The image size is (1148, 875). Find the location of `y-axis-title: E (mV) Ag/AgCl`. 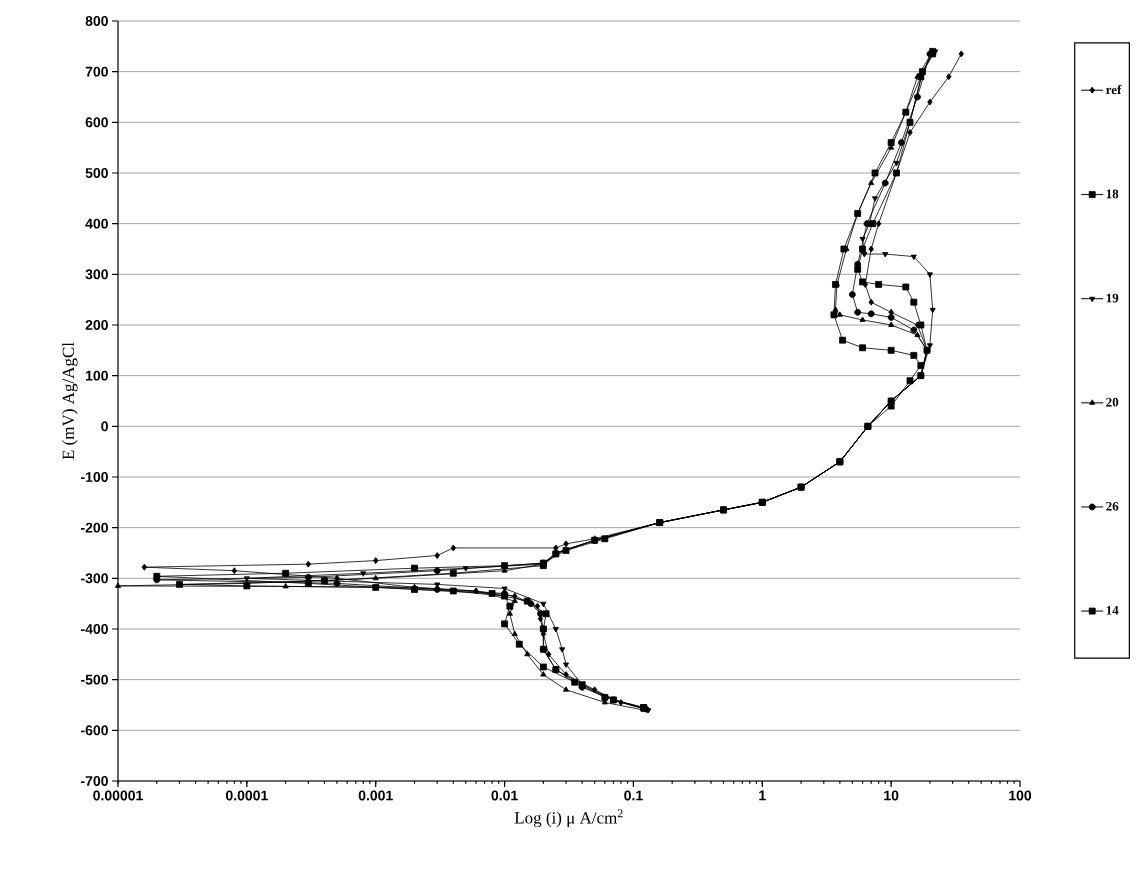

y-axis-title: E (mV) Ag/AgCl is located at coordinates (70, 401).